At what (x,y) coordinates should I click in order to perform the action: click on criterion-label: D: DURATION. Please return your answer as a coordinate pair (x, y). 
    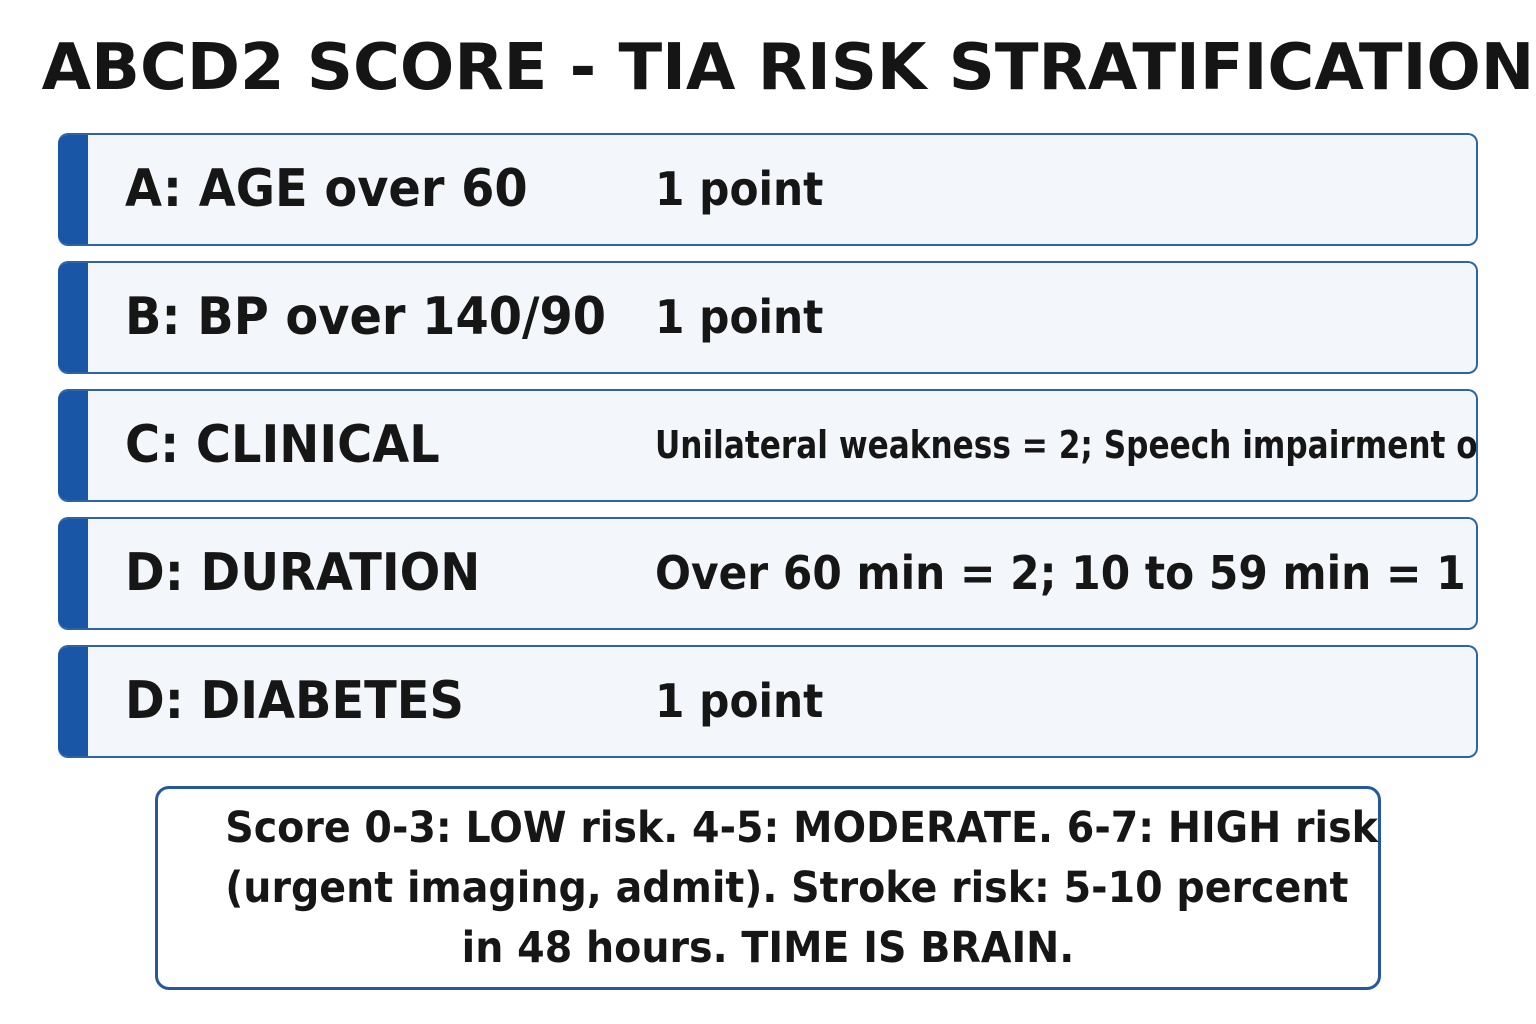
    Looking at the image, I should click on (303, 573).